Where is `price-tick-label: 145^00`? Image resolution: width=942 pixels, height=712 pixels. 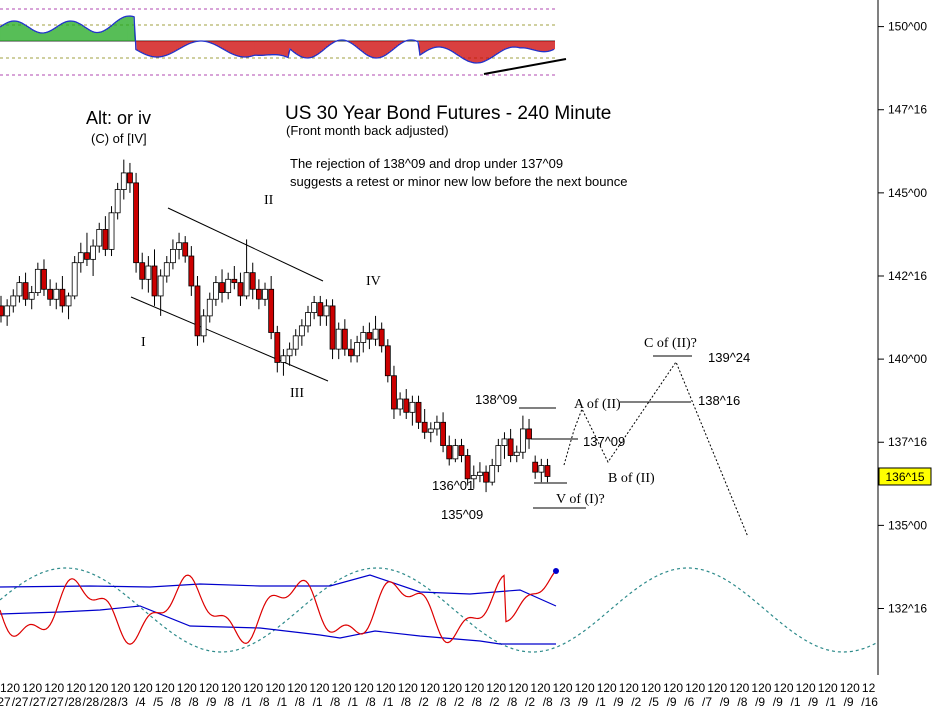
price-tick-label: 145^00 is located at coordinates (907, 193).